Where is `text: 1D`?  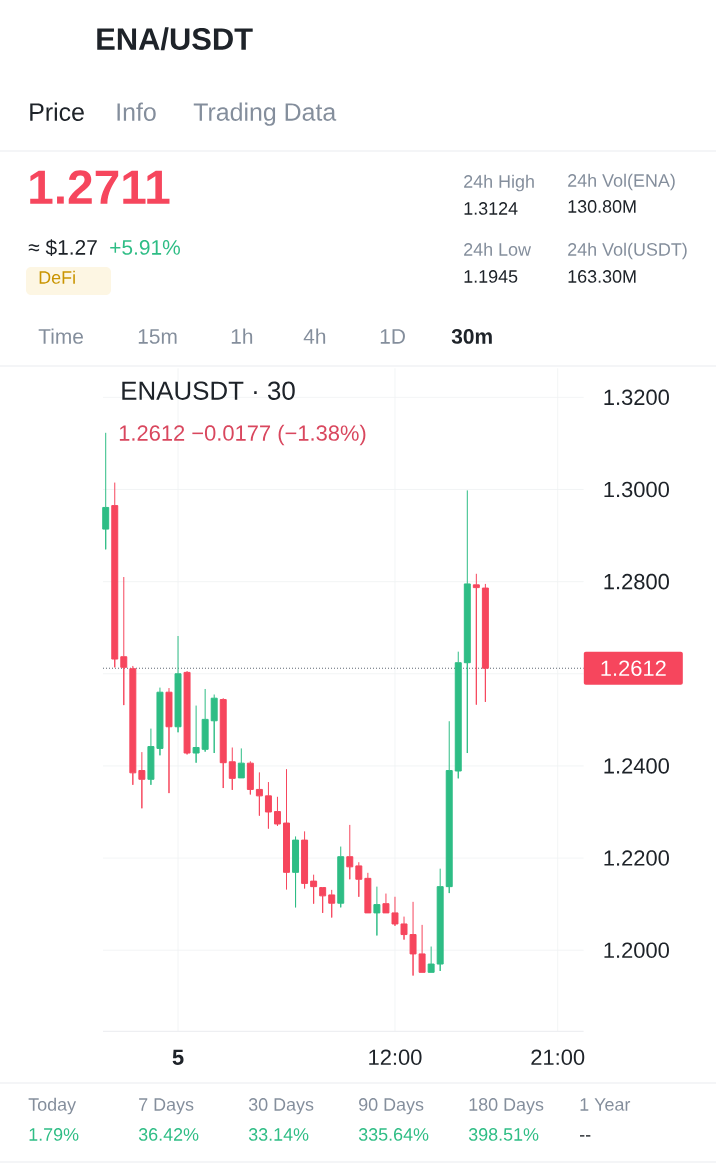 text: 1D is located at coordinates (392, 336).